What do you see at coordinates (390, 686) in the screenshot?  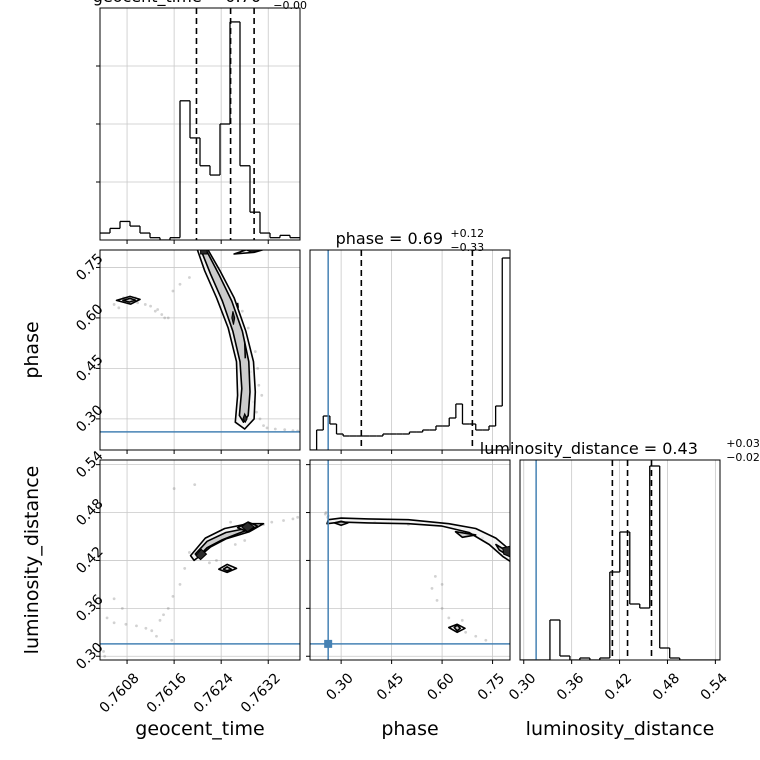 I see `x-tick-label: 0.45` at bounding box center [390, 686].